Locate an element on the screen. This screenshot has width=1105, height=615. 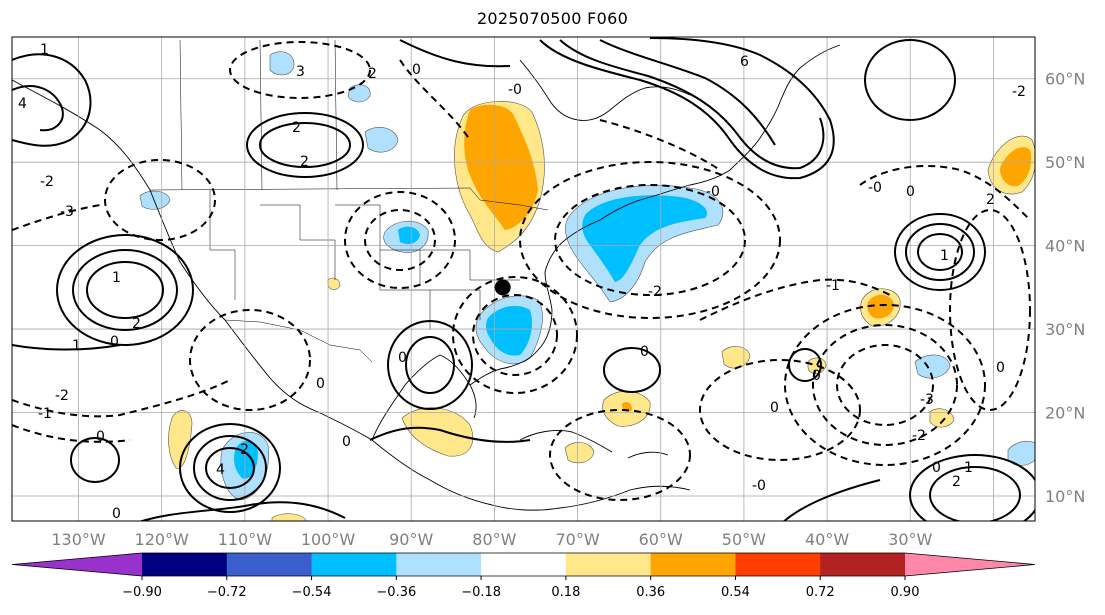
longitude-label: 40°W is located at coordinates (827, 539).